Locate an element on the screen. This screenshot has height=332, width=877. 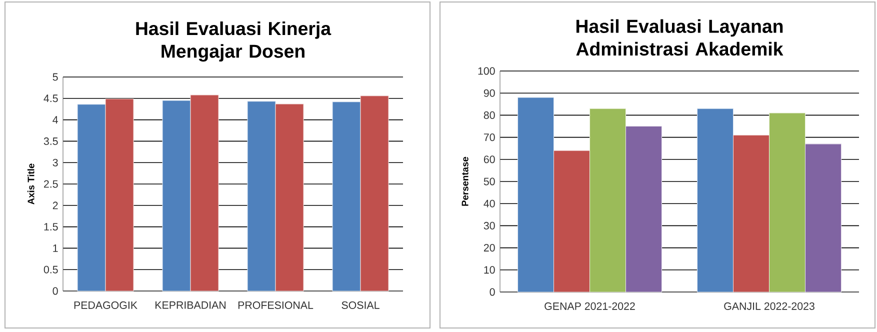
x-tick-label: SOSIAL is located at coordinates (361, 305).